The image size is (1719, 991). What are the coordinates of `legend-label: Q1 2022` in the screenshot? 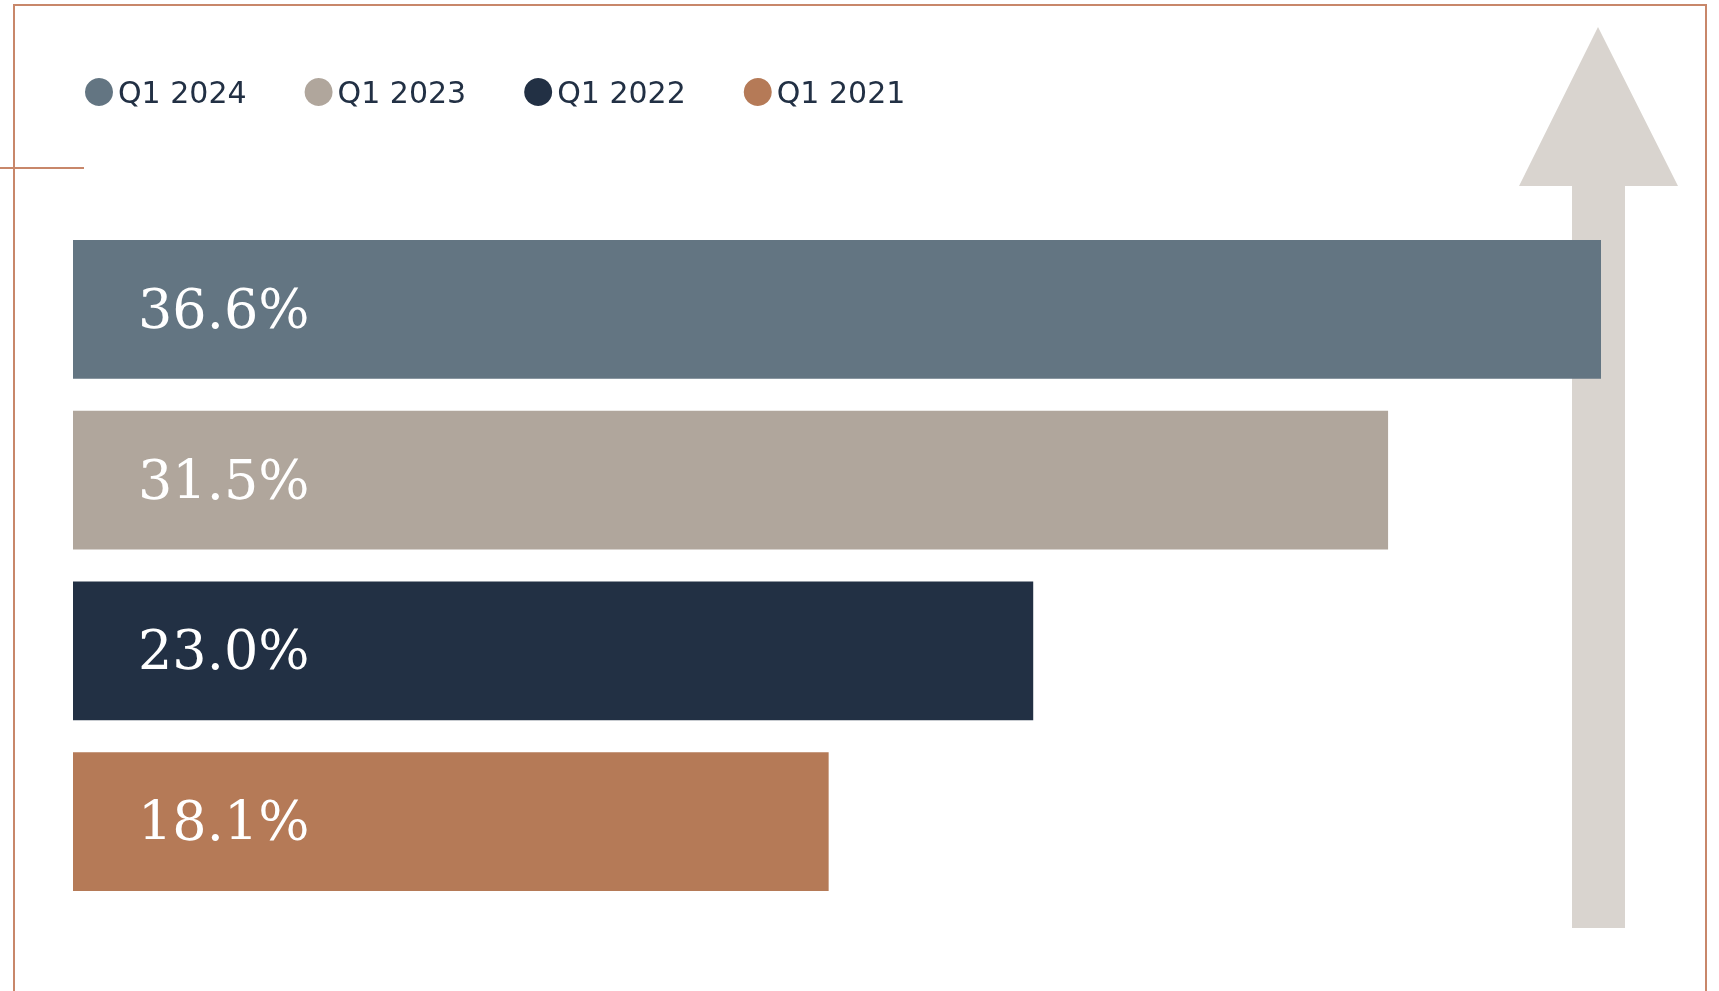 It's located at (621, 92).